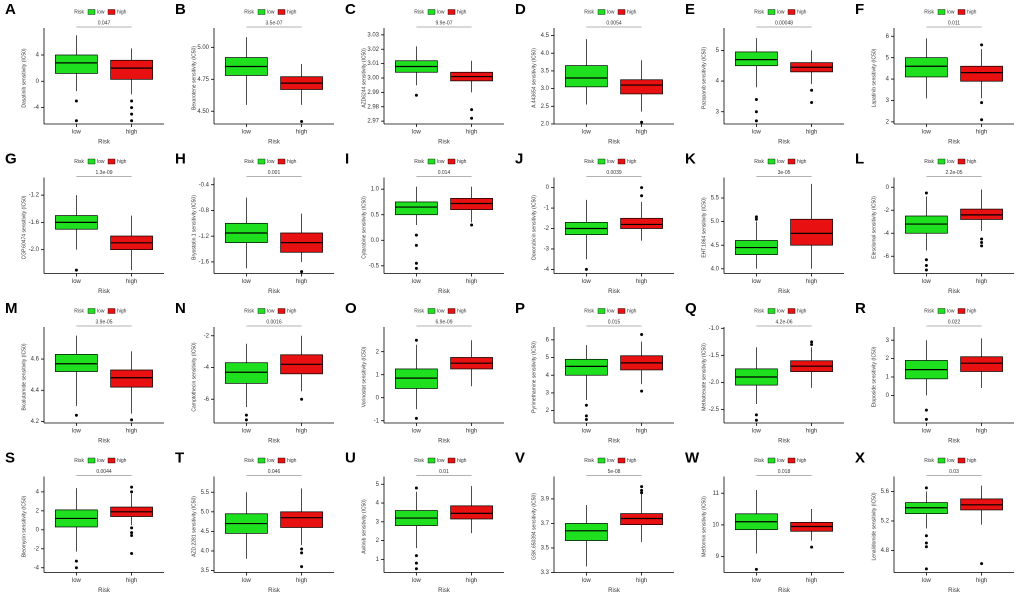 The height and width of the screenshot is (599, 1020). What do you see at coordinates (715, 525) in the screenshot?
I see `y-tick-label: 10` at bounding box center [715, 525].